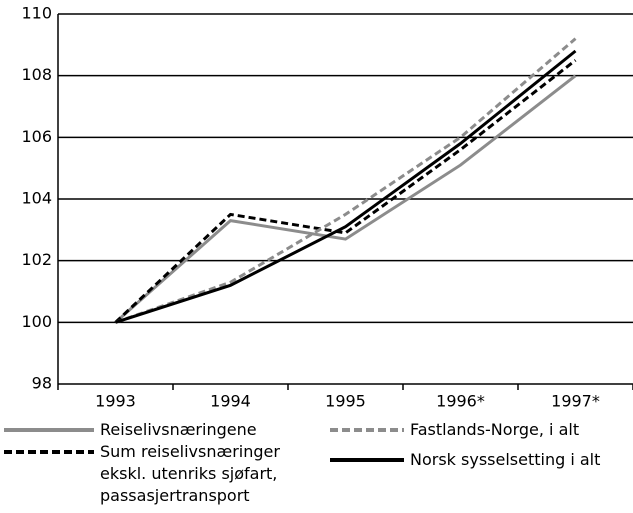  Describe the element at coordinates (495, 429) in the screenshot. I see `legend-label: Fastlands-Norge, i alt` at that location.